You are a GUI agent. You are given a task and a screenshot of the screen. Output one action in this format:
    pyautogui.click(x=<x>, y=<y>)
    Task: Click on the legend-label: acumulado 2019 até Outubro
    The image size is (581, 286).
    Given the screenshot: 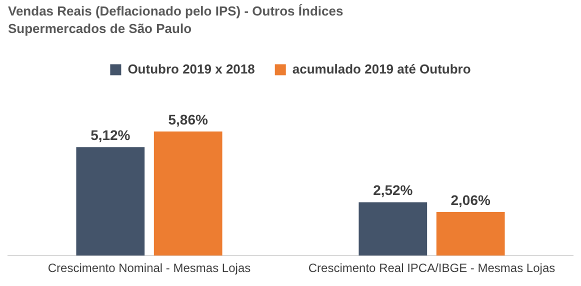 What is the action you would take?
    pyautogui.click(x=381, y=68)
    